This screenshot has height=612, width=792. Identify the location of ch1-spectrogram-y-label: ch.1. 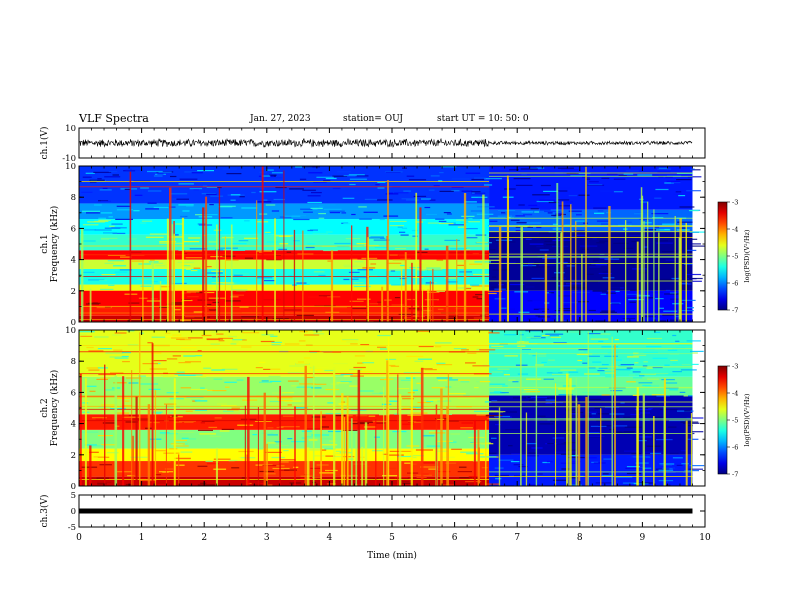
(45, 243).